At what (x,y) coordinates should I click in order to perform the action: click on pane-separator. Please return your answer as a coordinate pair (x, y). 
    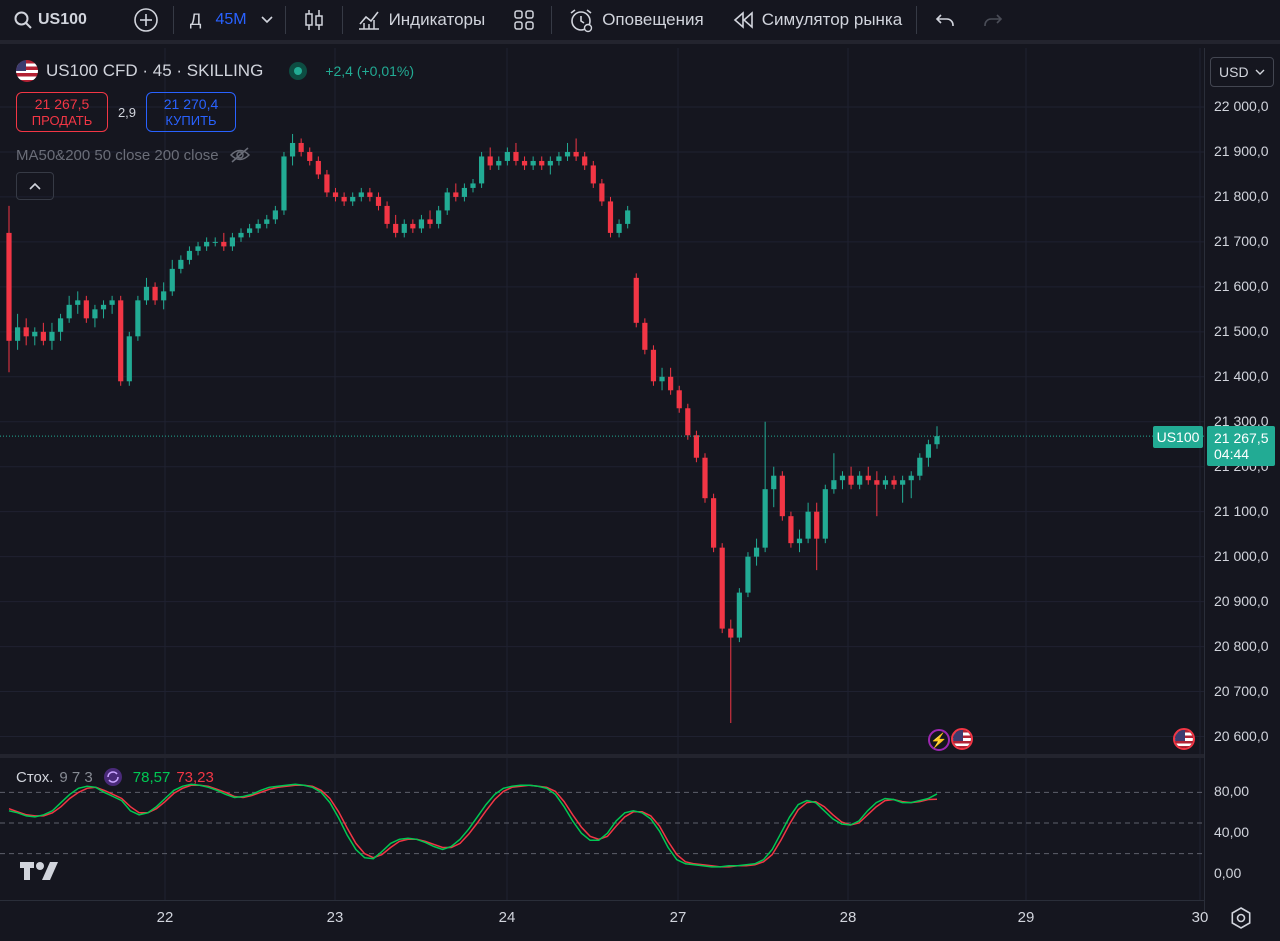
    Looking at the image, I should click on (602, 756).